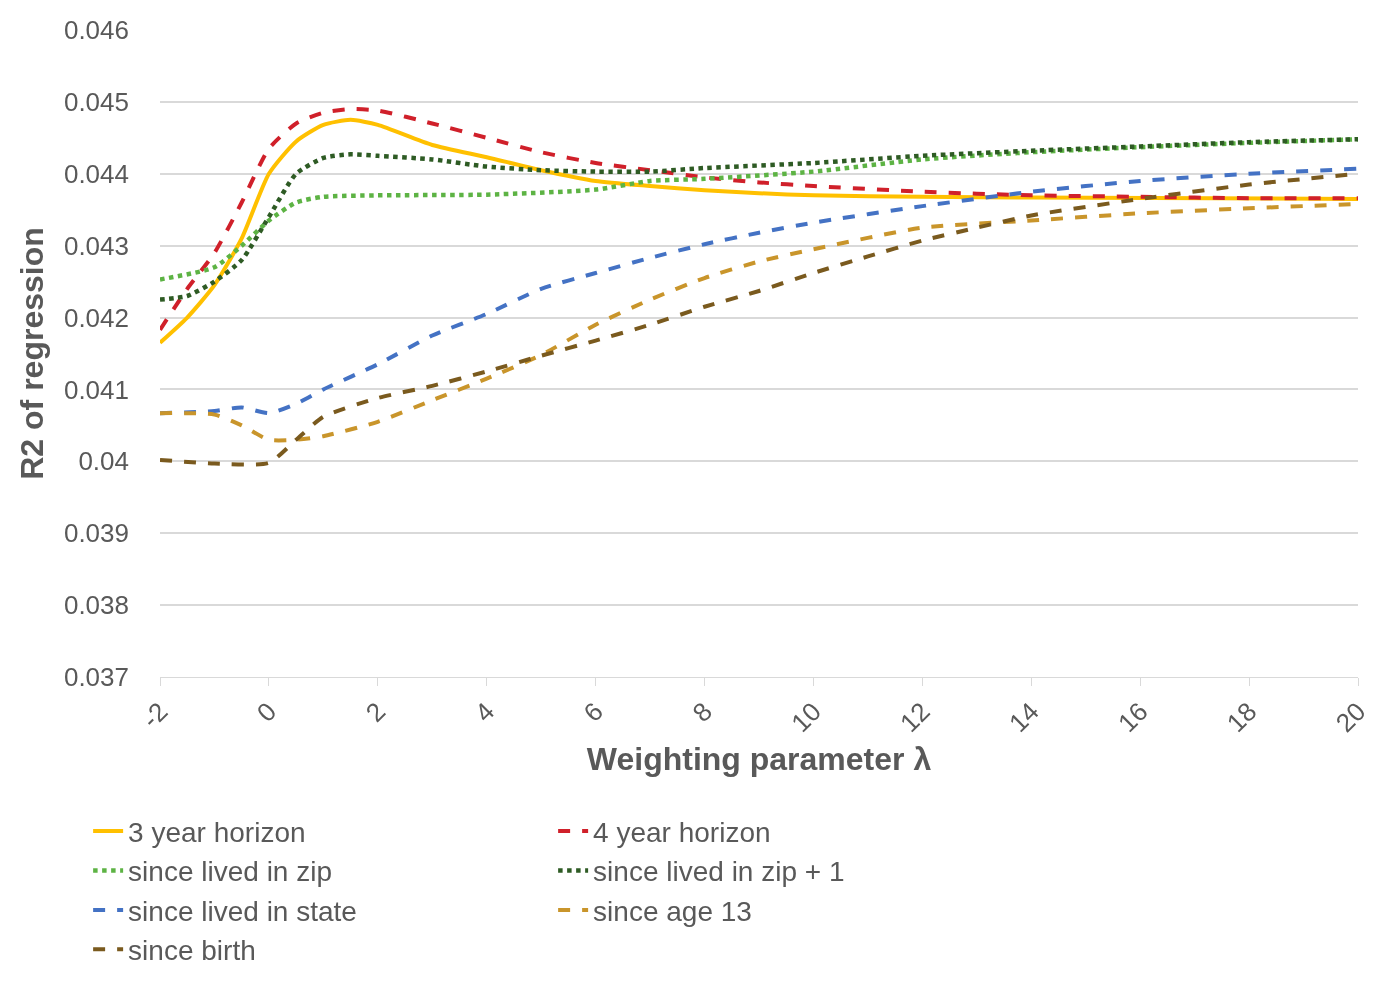  I want to click on y-tick-label: 0.037, so click(96, 677).